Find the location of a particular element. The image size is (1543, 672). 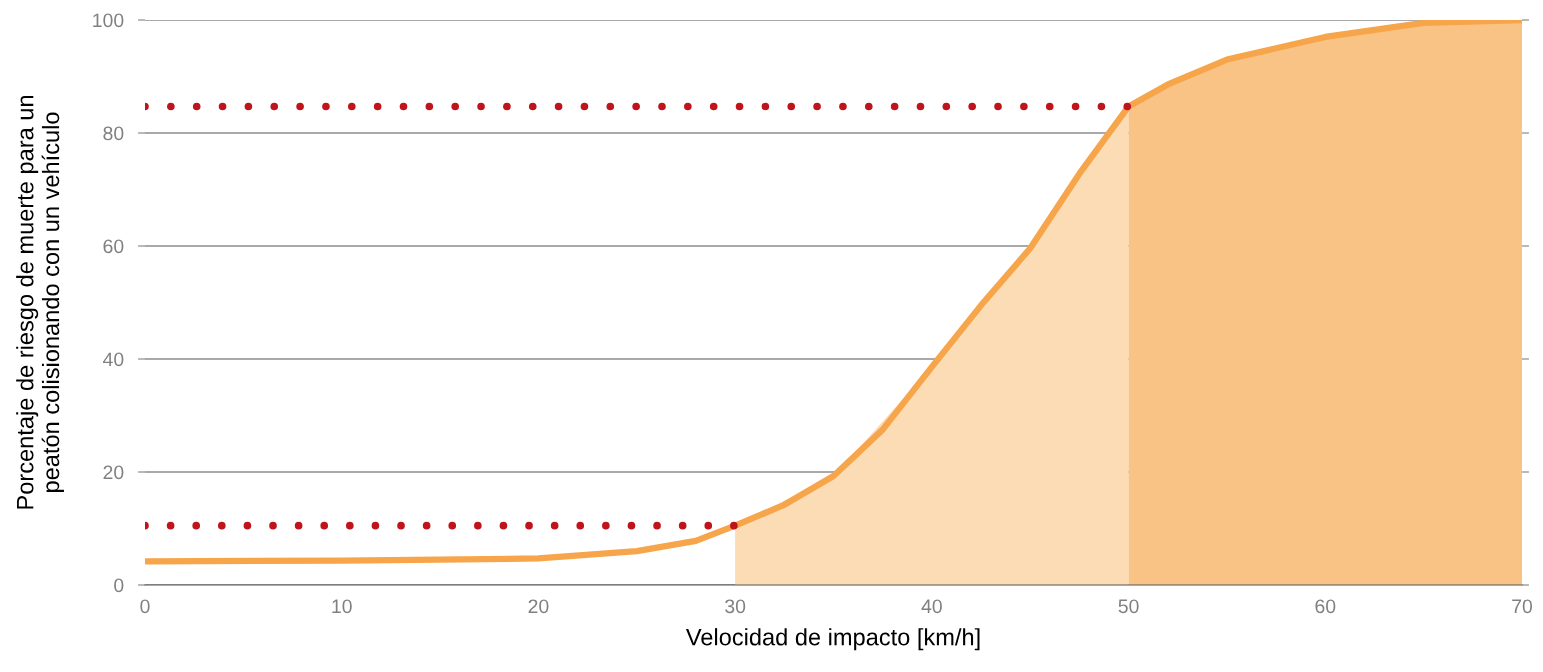

x-axis-title: Velocidad de impacto [km/h] is located at coordinates (832, 639).